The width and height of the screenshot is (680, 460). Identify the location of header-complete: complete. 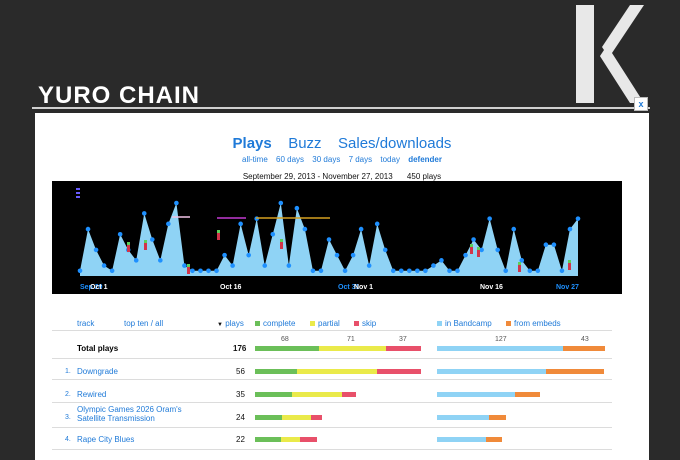
(275, 323).